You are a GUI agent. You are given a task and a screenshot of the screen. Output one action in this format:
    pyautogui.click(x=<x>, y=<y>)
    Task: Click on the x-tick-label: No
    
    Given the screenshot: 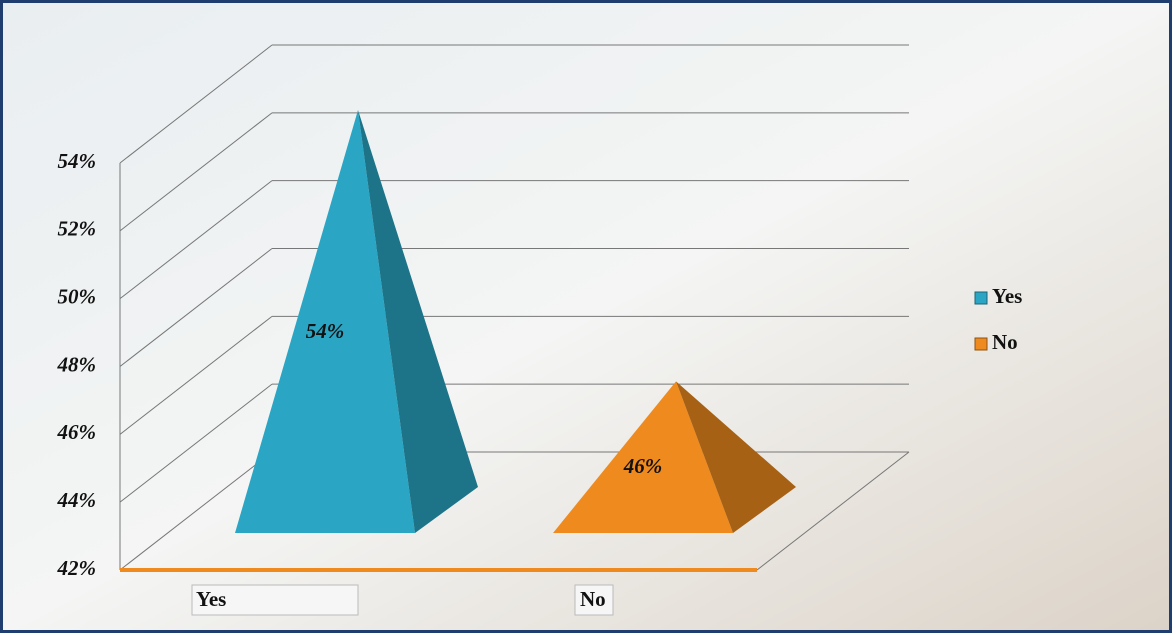 What is the action you would take?
    pyautogui.click(x=593, y=599)
    